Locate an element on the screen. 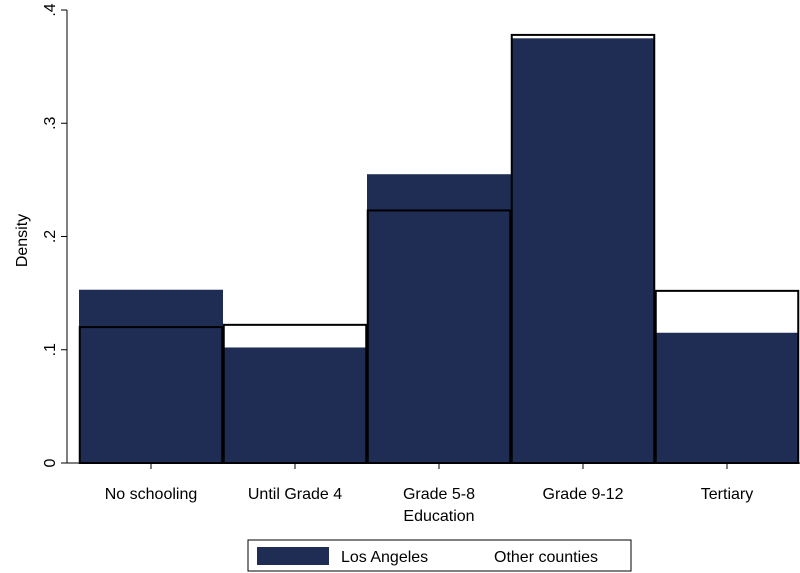 Image resolution: width=800 pixels, height=573 pixels. legend: Los Angeles Other counties is located at coordinates (439, 555).